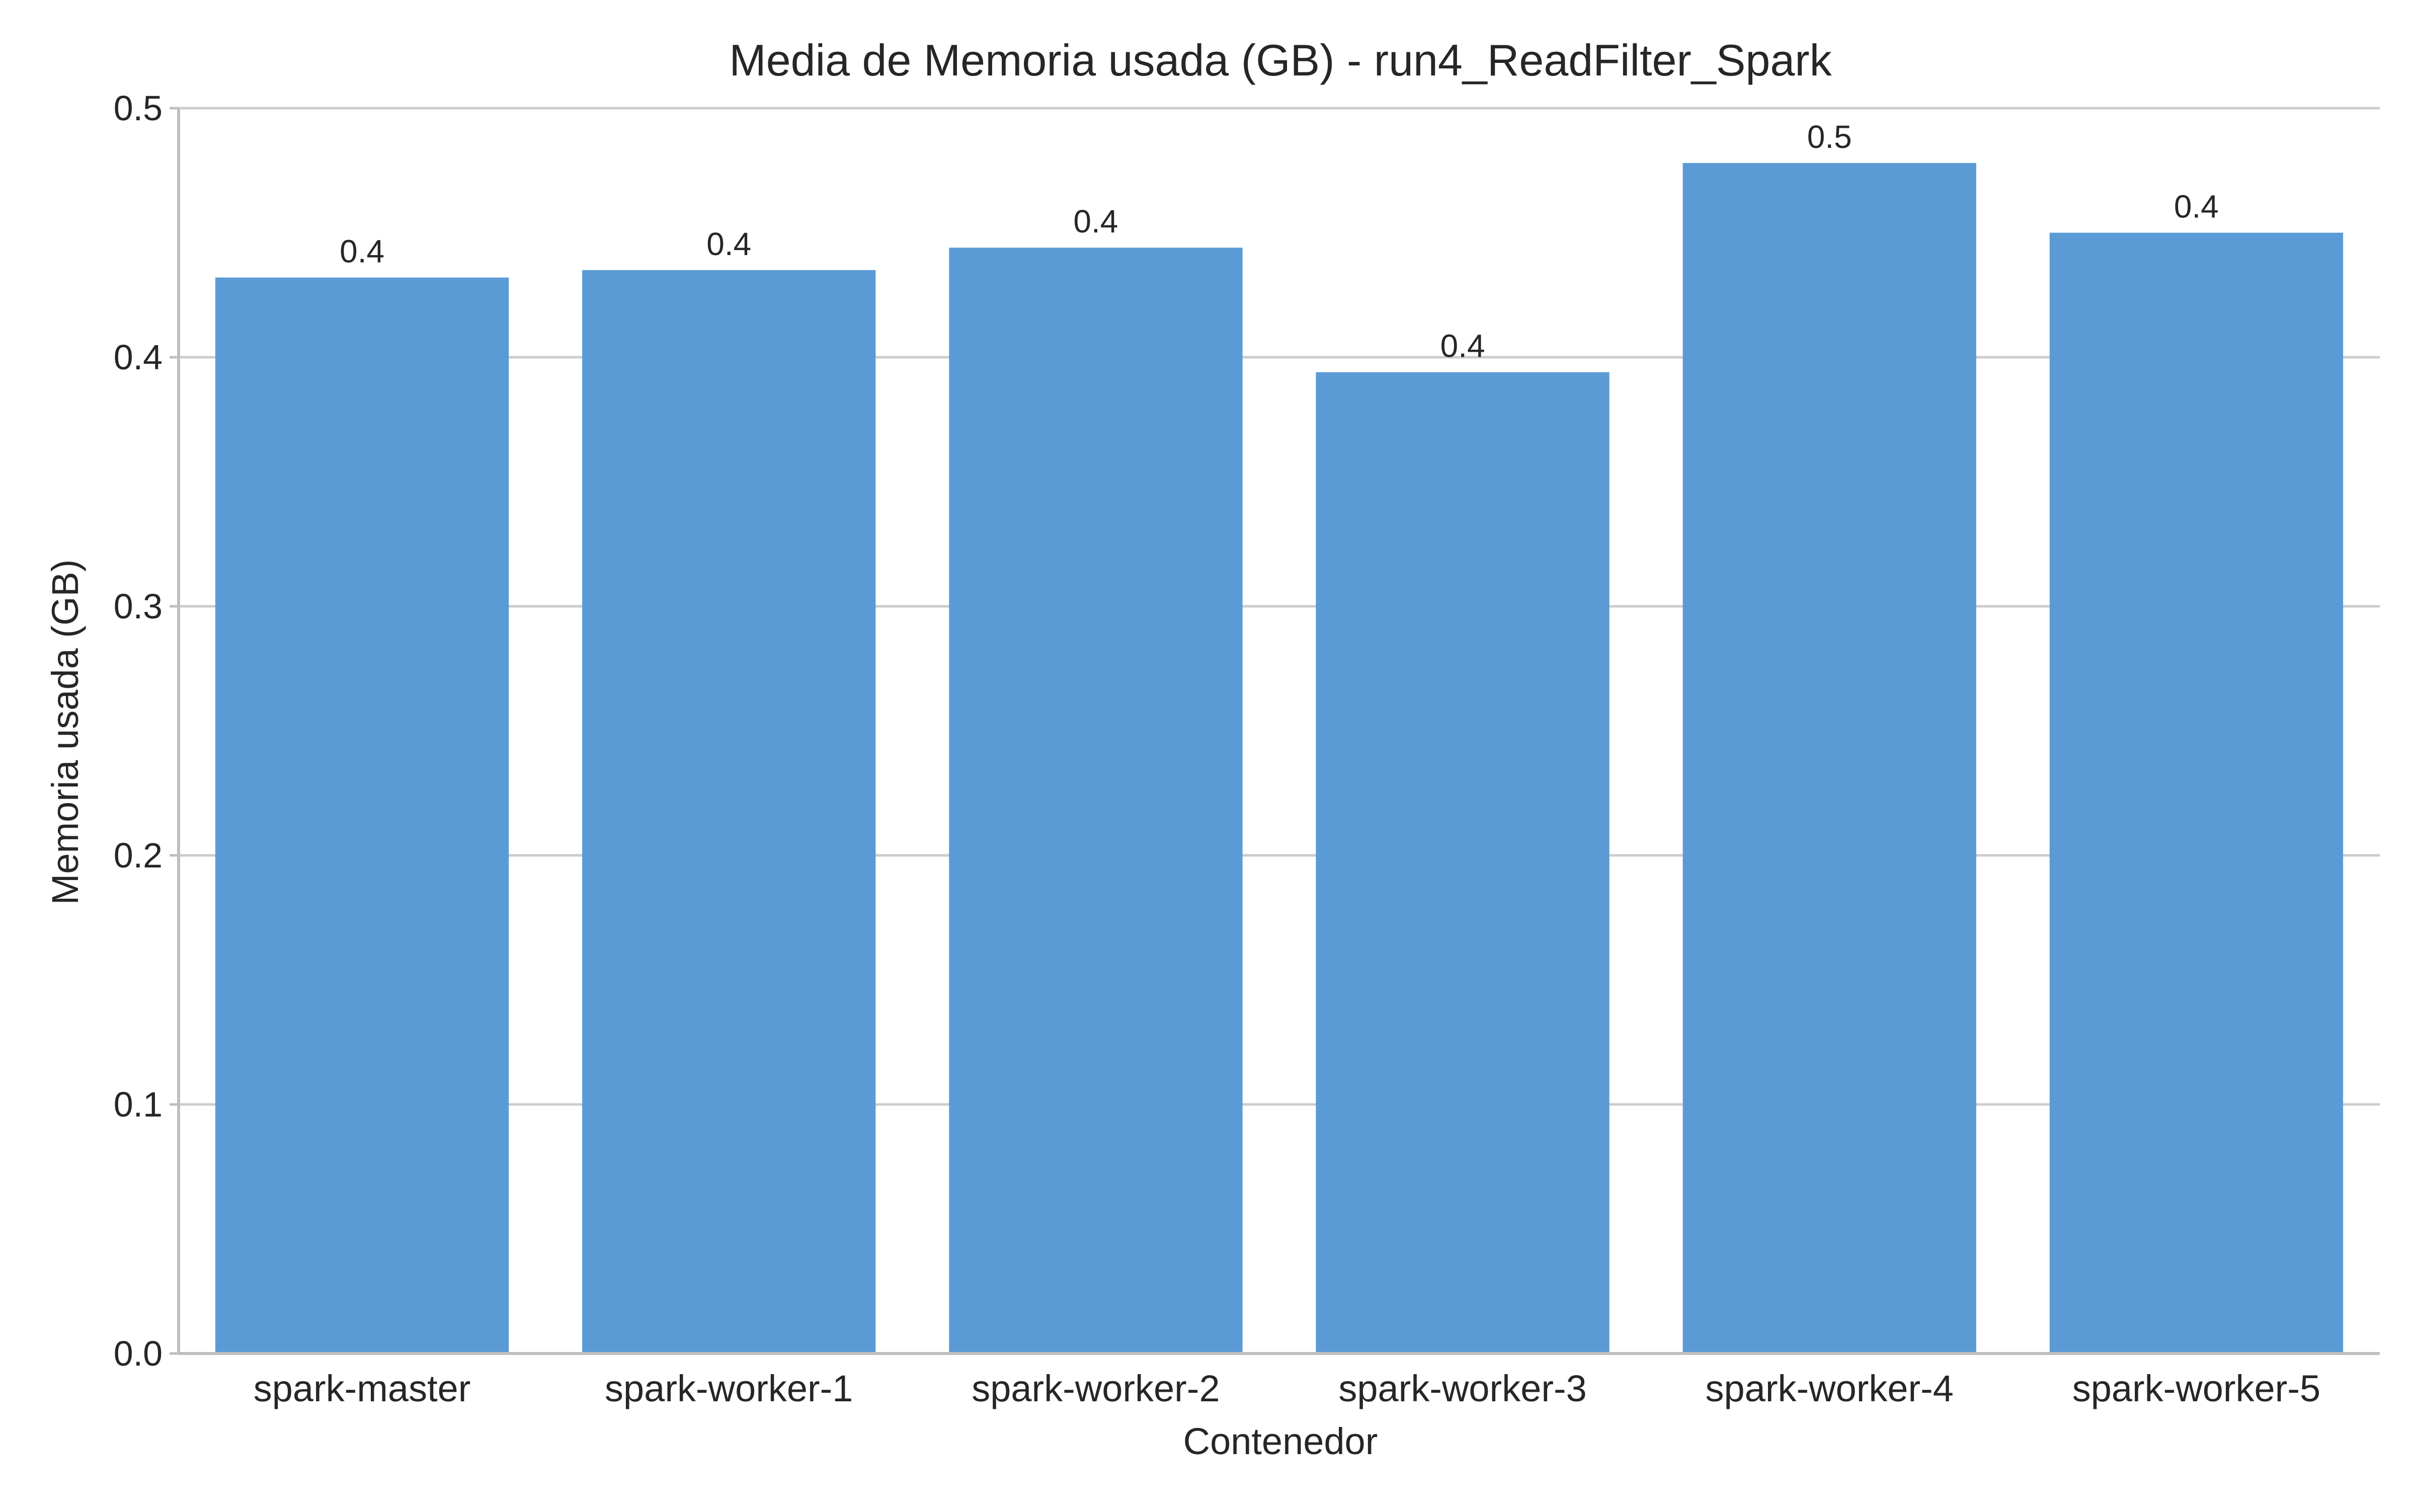 This screenshot has height=1512, width=2415. I want to click on bar-spark-master, so click(362, 815).